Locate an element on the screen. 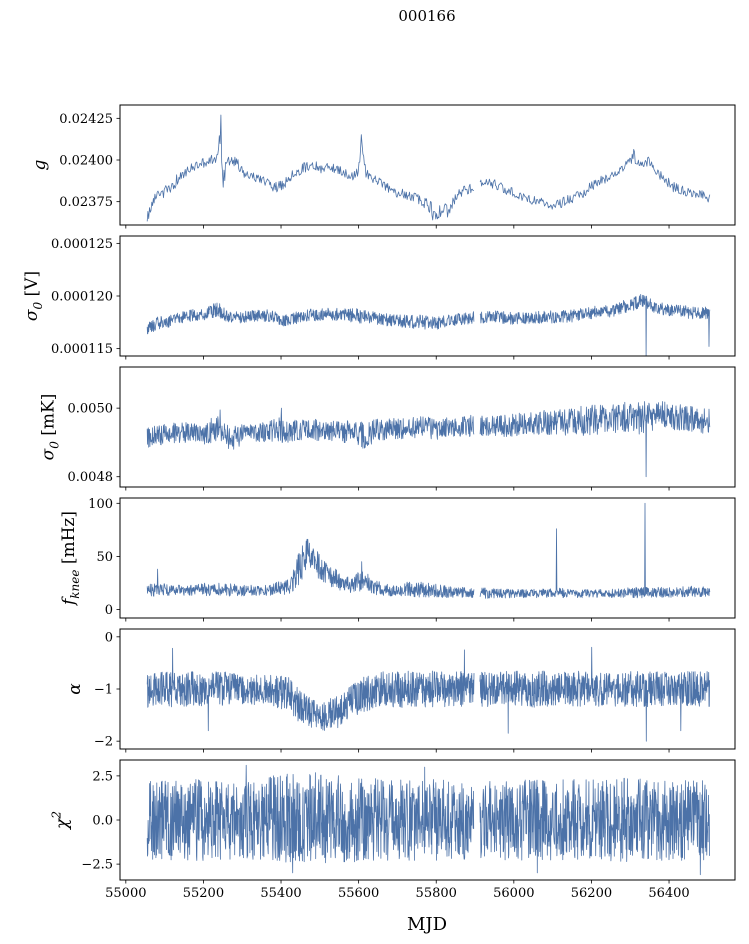  x-tick-label: 55400 is located at coordinates (280, 893).